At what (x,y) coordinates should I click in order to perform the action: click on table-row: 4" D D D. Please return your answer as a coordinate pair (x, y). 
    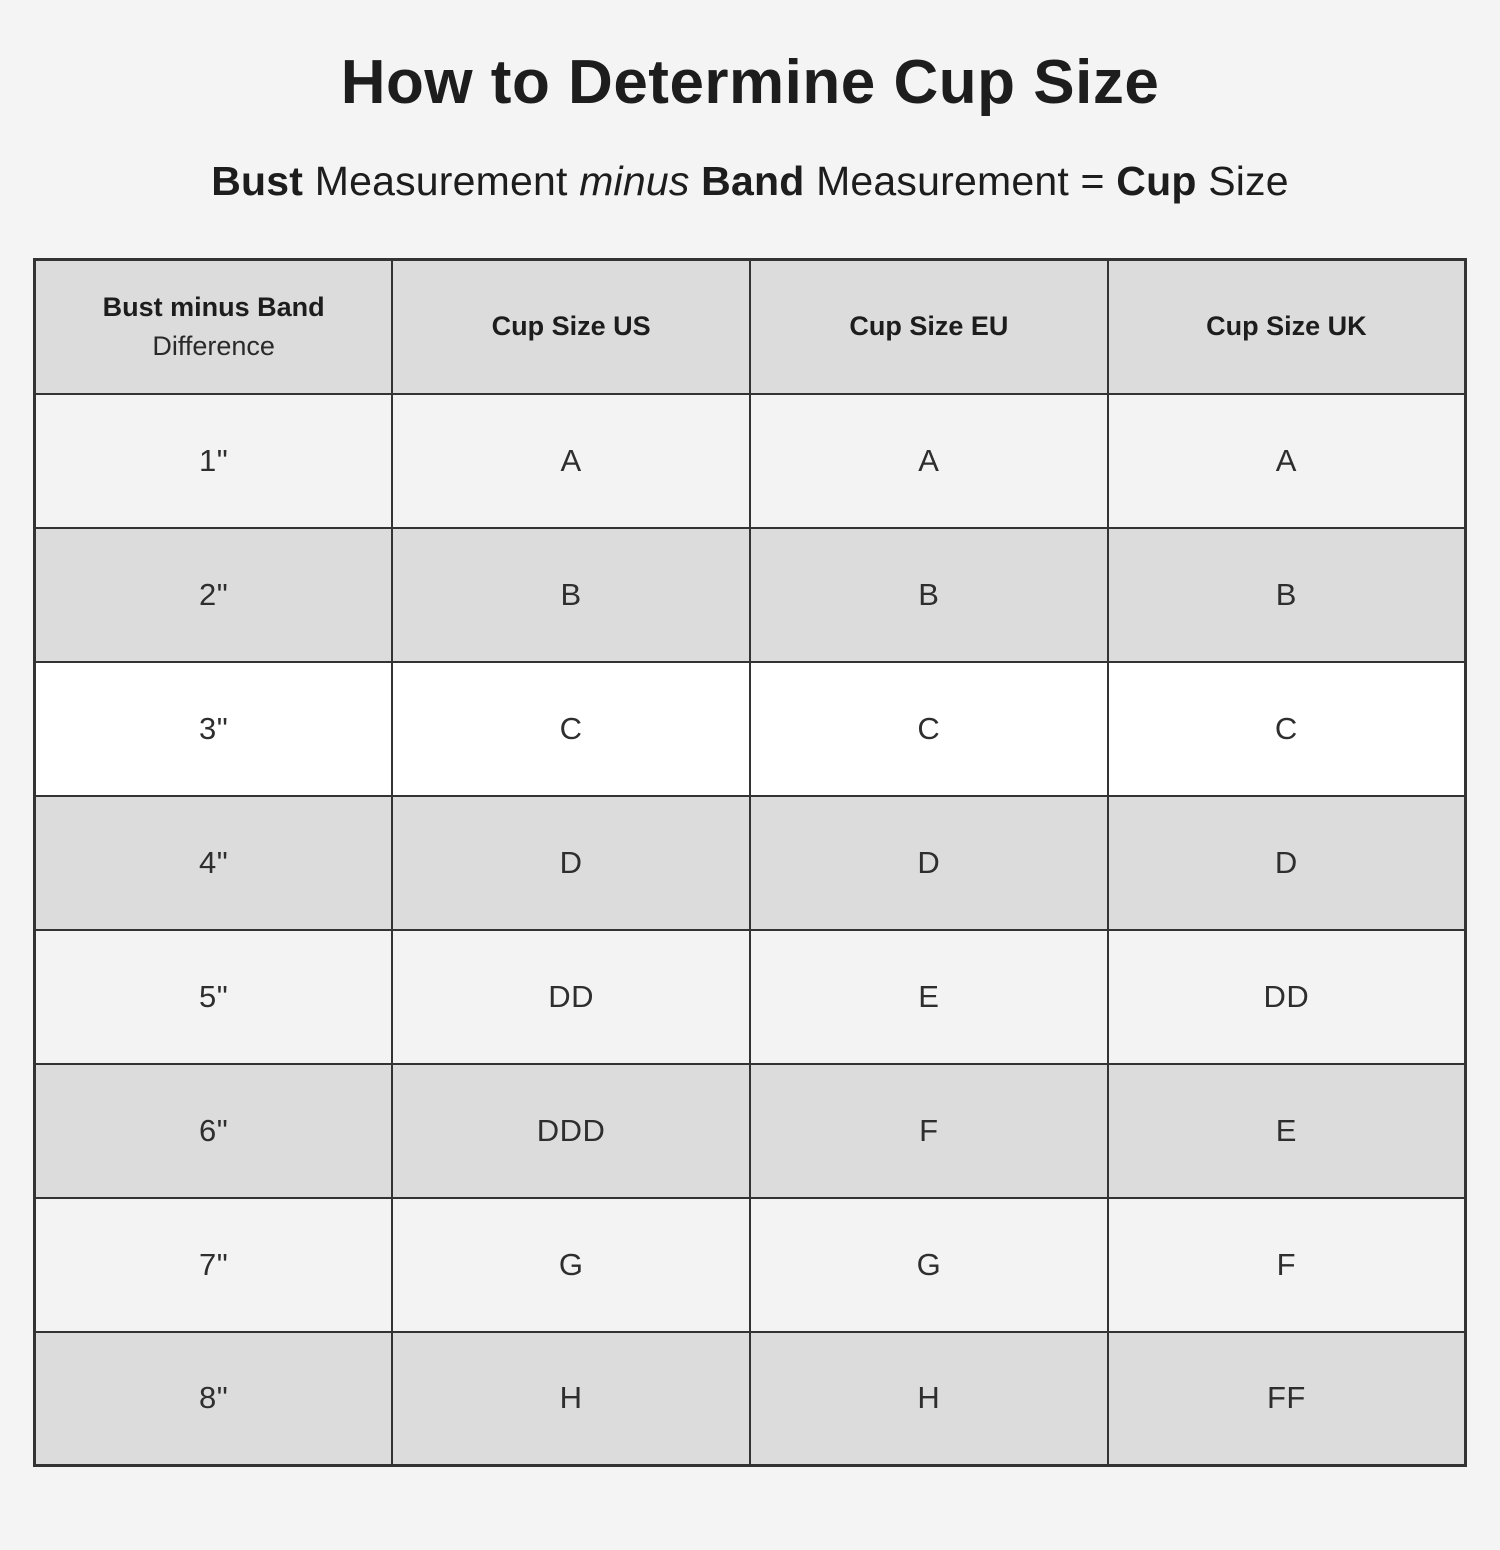
    Looking at the image, I should click on (750, 862).